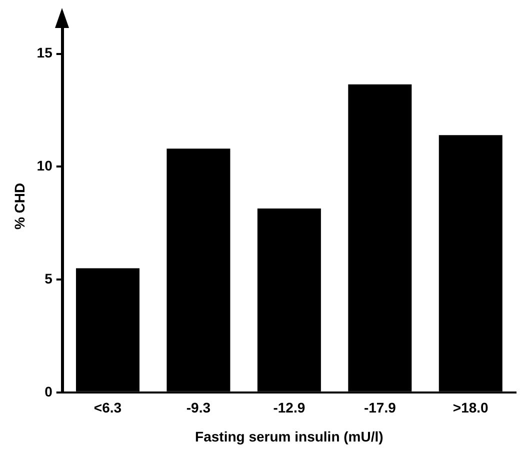  Describe the element at coordinates (44, 166) in the screenshot. I see `y-tick-label: 10` at that location.